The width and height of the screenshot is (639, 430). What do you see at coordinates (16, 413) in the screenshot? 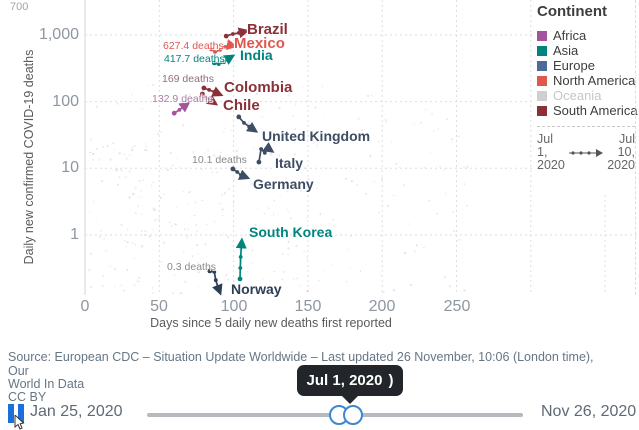
I see `pause-button` at bounding box center [16, 413].